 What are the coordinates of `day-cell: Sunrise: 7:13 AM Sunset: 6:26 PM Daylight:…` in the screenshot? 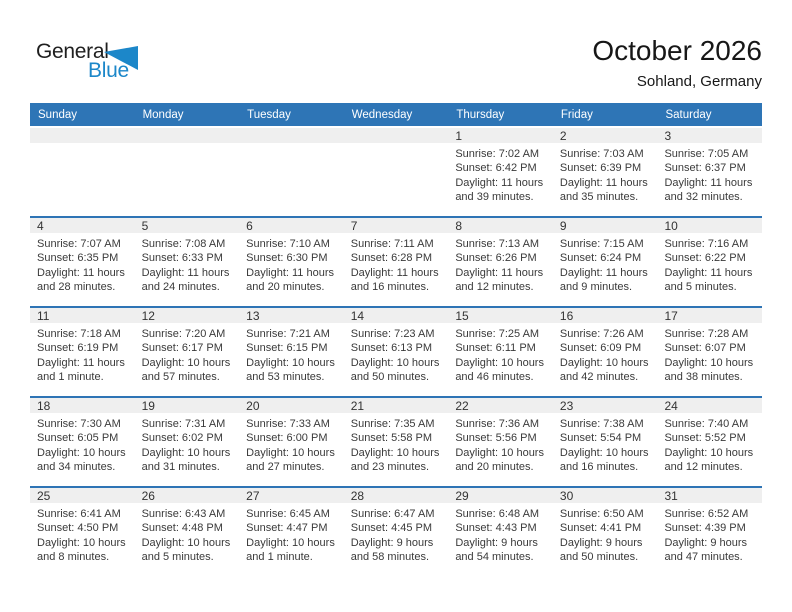 It's located at (500, 264).